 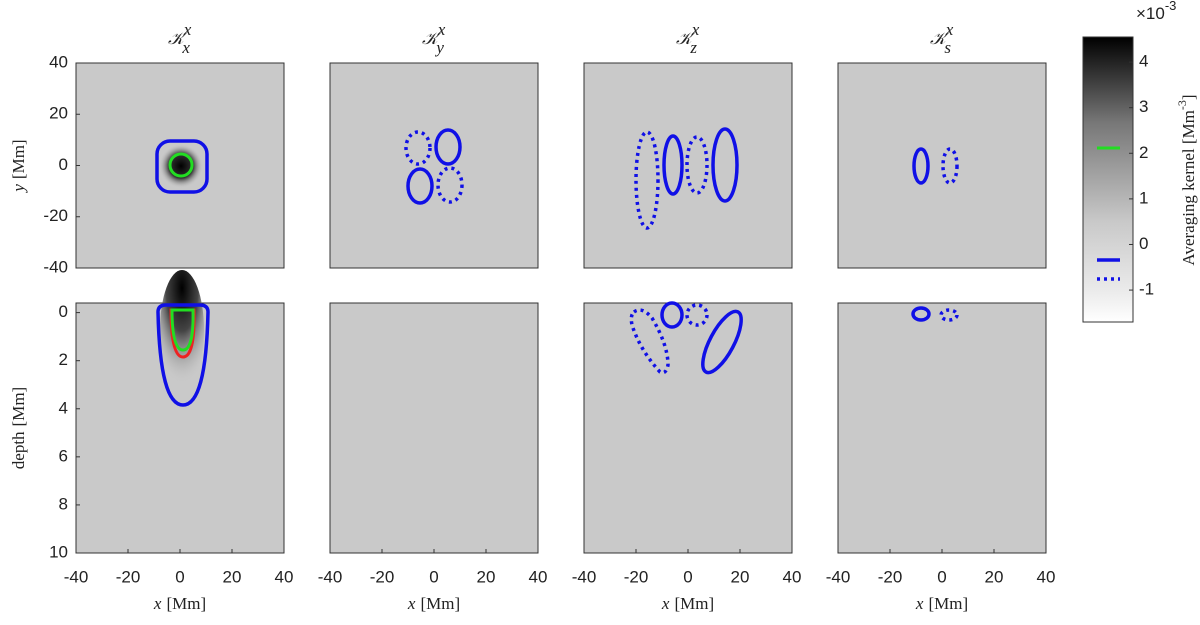 I want to click on panel-title: 𝒦x x, so click(x=180, y=38).